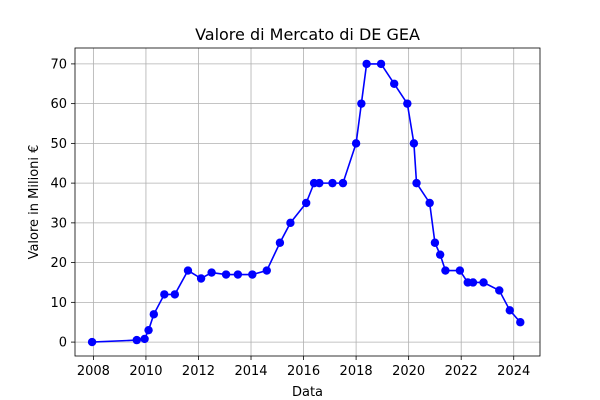 Image resolution: width=600 pixels, height=400 pixels. Describe the element at coordinates (63, 343) in the screenshot. I see `y-tick-label: 0` at that location.